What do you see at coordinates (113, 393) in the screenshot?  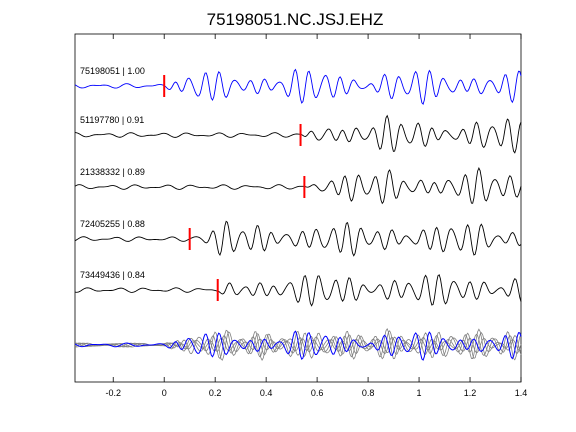 I see `x-tick-label: -0.2` at bounding box center [113, 393].